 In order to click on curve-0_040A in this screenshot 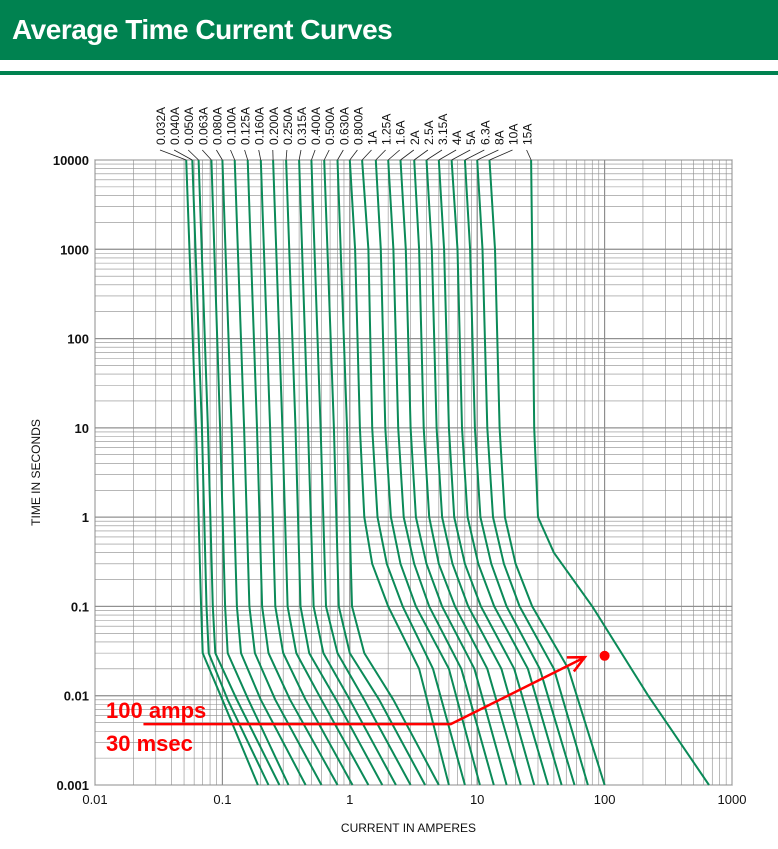, I will do `click(230, 472)`.